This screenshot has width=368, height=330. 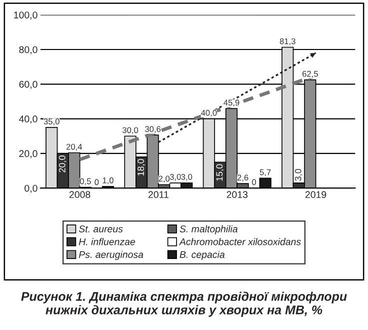 I want to click on data-label: 81,3, so click(x=288, y=42).